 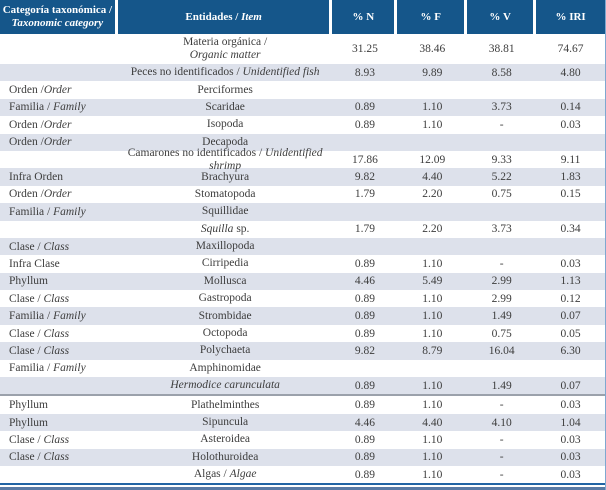 I want to click on category-cell: Phyllum, so click(x=59, y=423).